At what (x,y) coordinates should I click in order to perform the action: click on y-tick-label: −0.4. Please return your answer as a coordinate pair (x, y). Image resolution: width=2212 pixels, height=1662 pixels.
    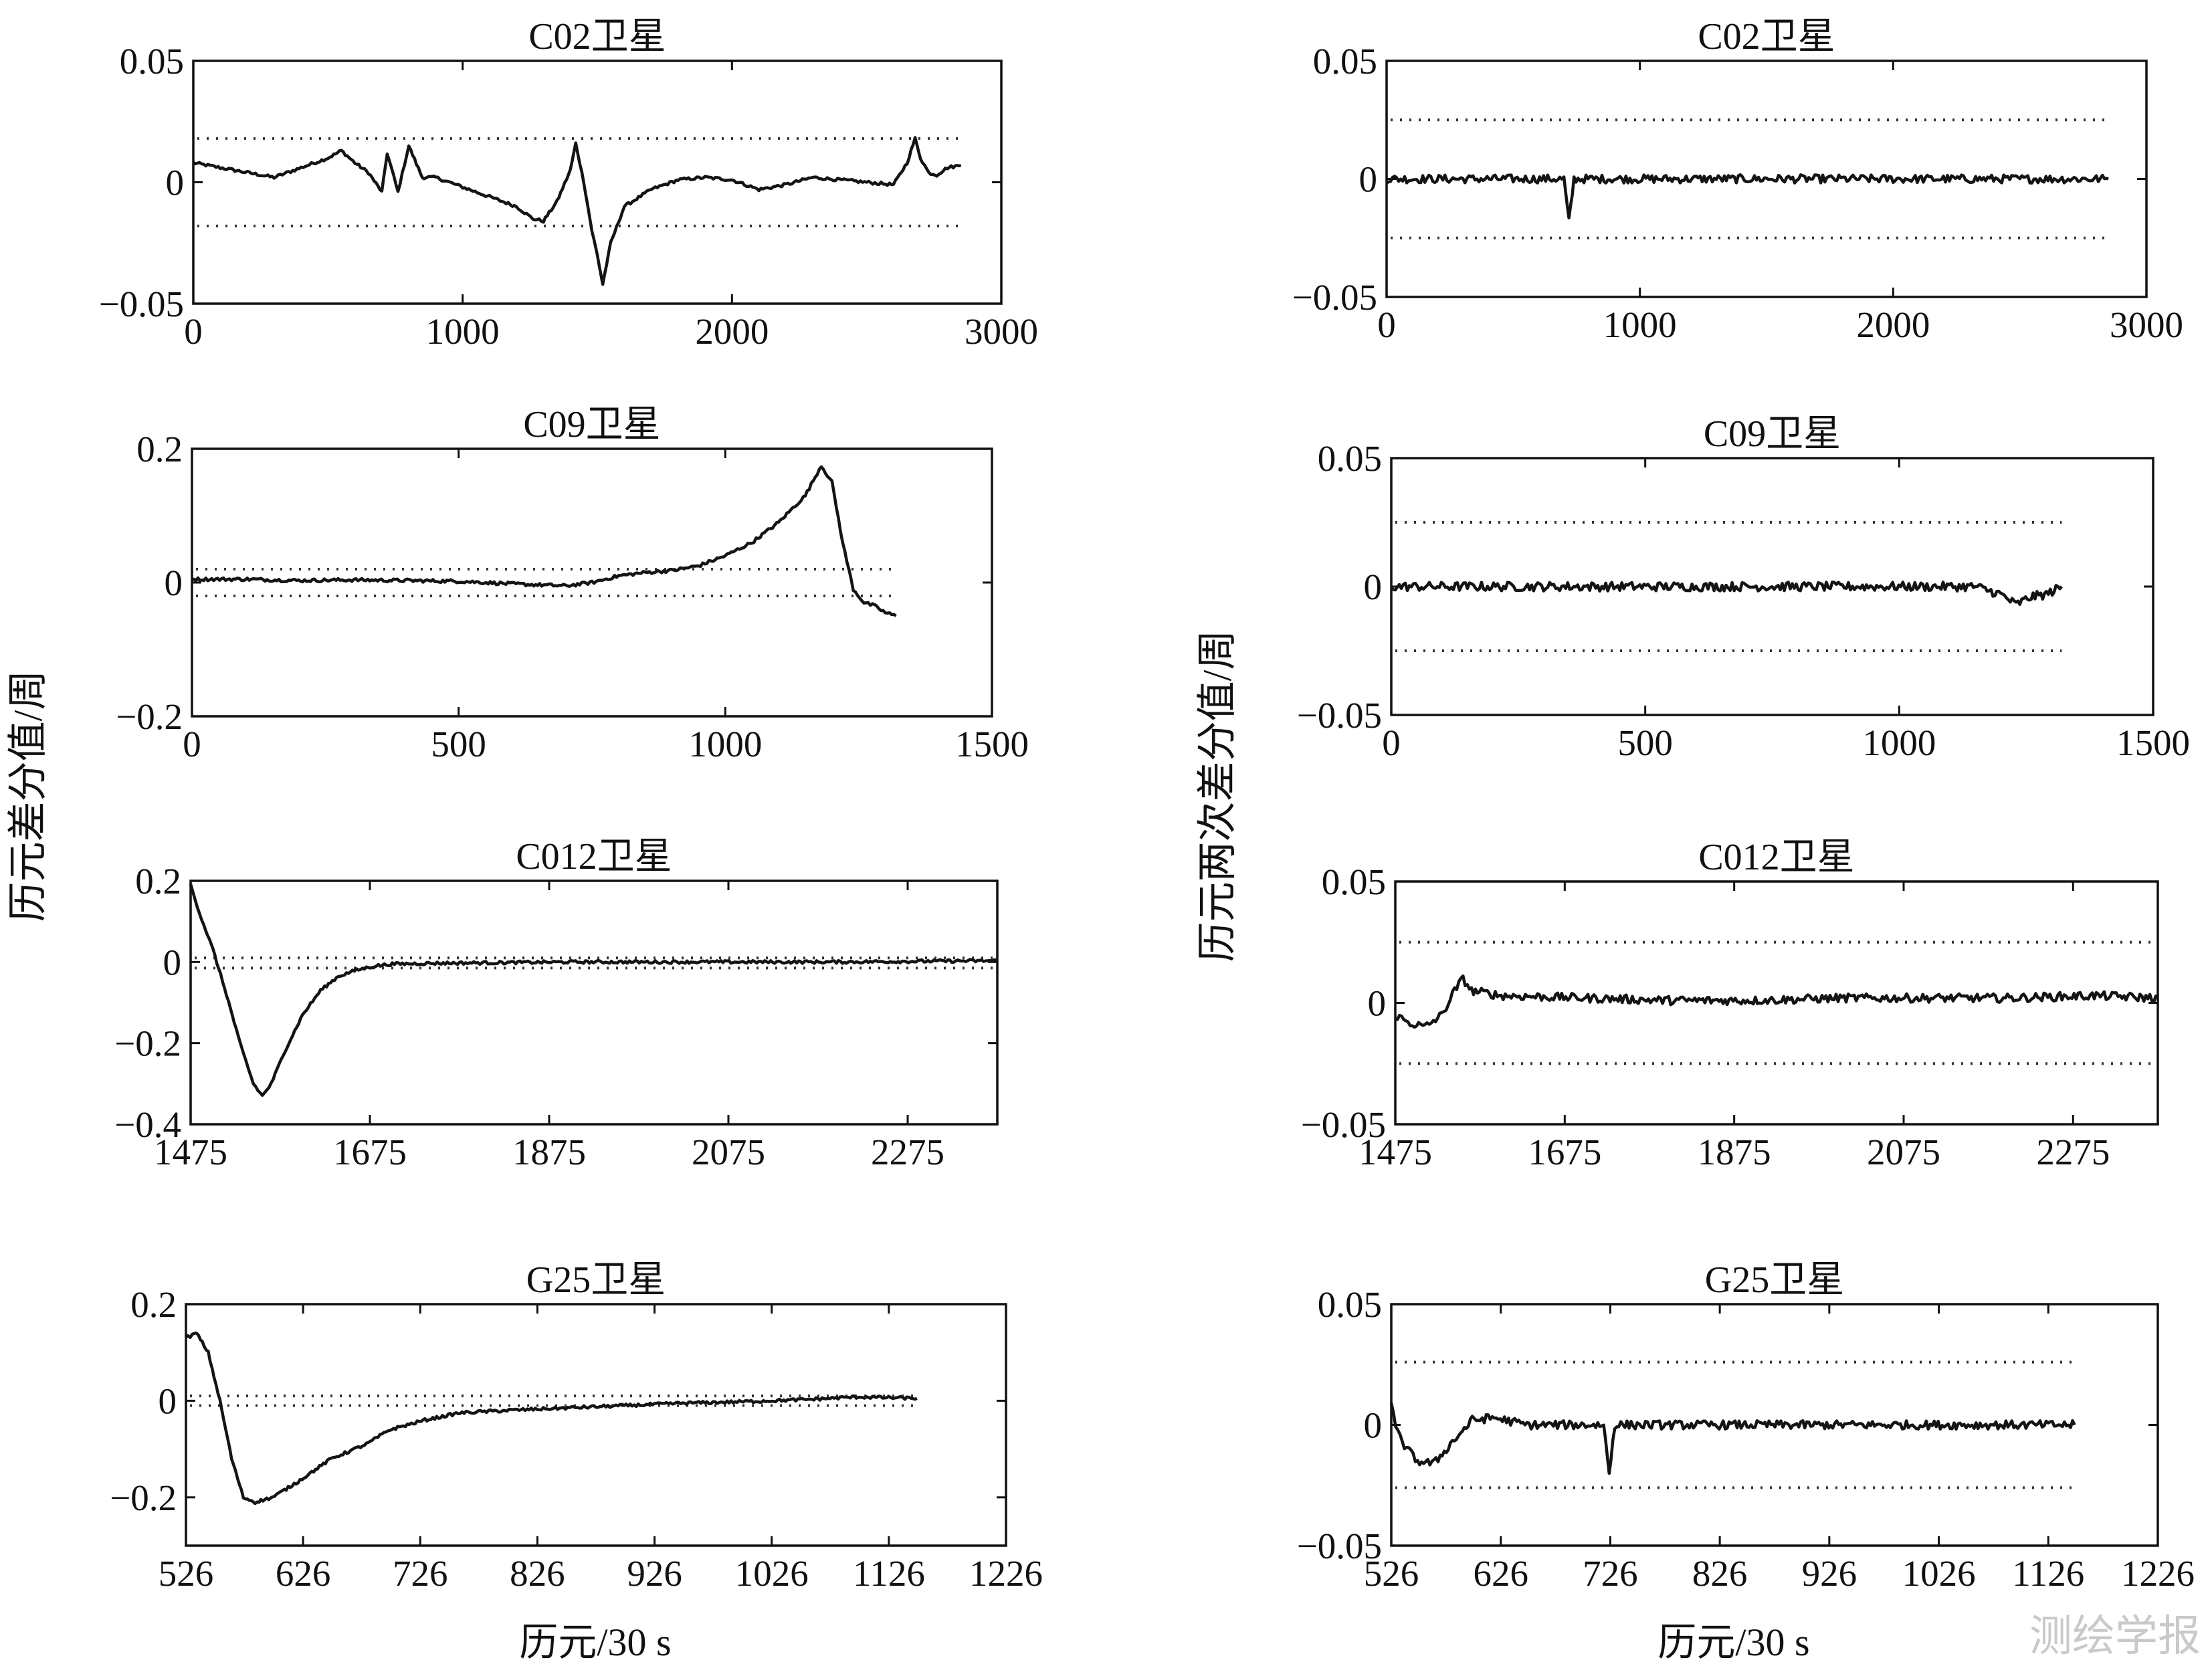
    Looking at the image, I should click on (147, 1124).